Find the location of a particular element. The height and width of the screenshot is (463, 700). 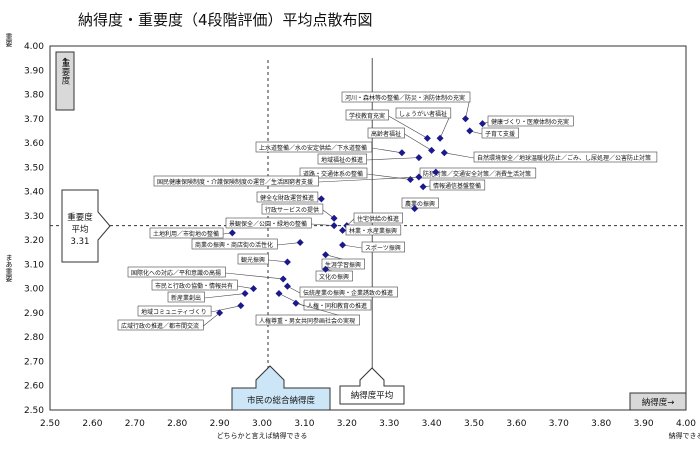

point-label: 健全な財政運営推進 is located at coordinates (287, 198).